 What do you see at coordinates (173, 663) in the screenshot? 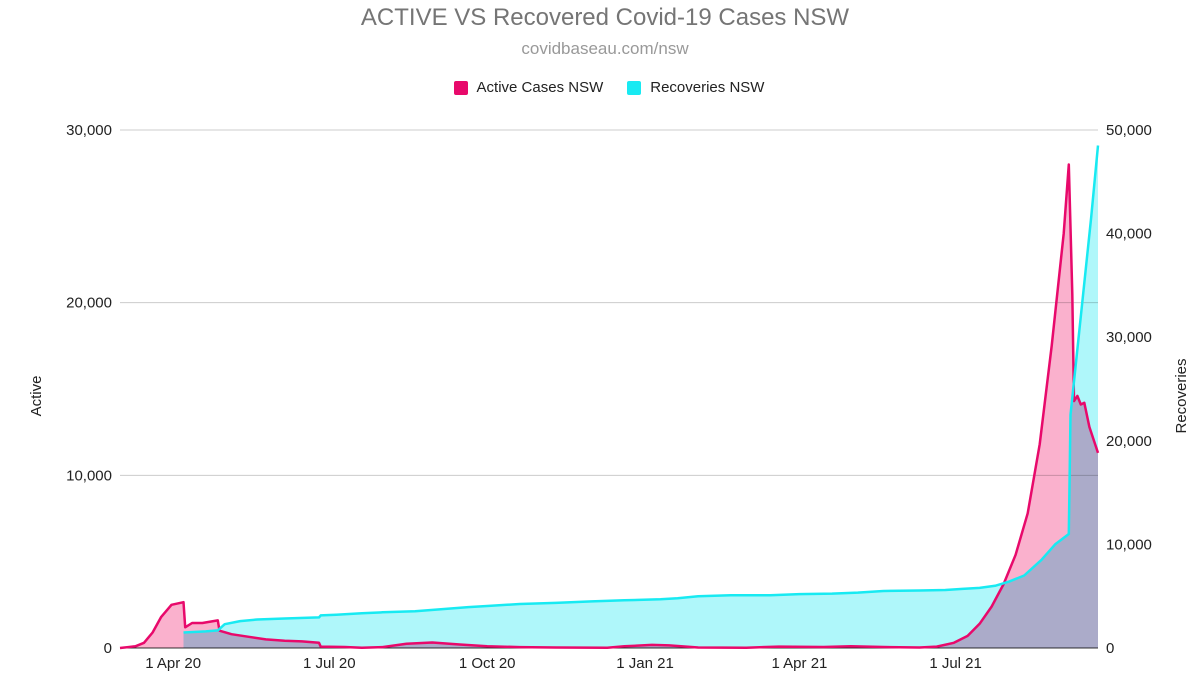
I see `x-tick-label: 1 Apr 20` at bounding box center [173, 663].